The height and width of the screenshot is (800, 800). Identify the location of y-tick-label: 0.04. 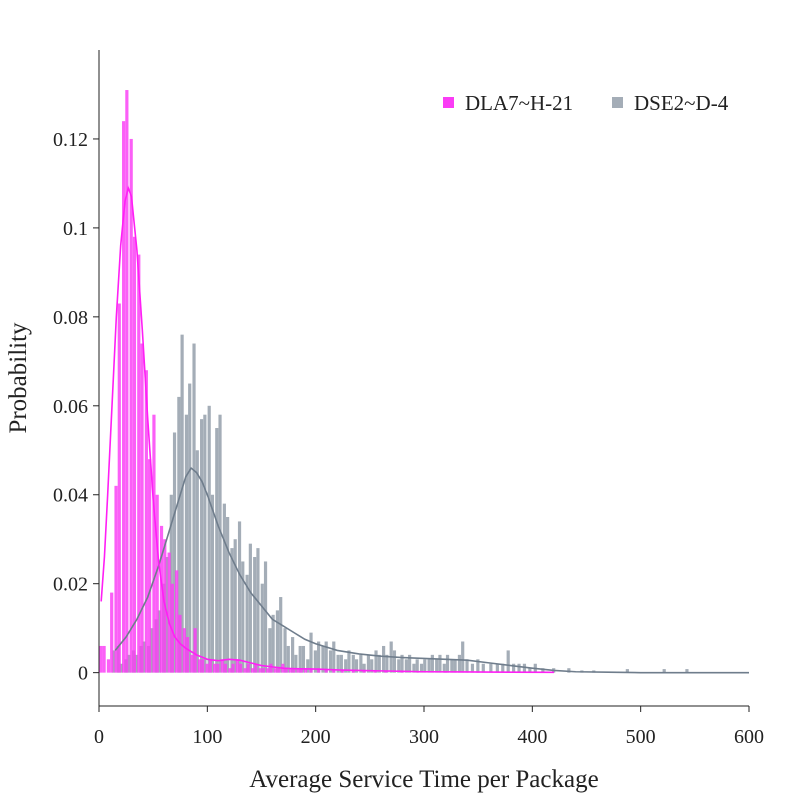
(70, 496).